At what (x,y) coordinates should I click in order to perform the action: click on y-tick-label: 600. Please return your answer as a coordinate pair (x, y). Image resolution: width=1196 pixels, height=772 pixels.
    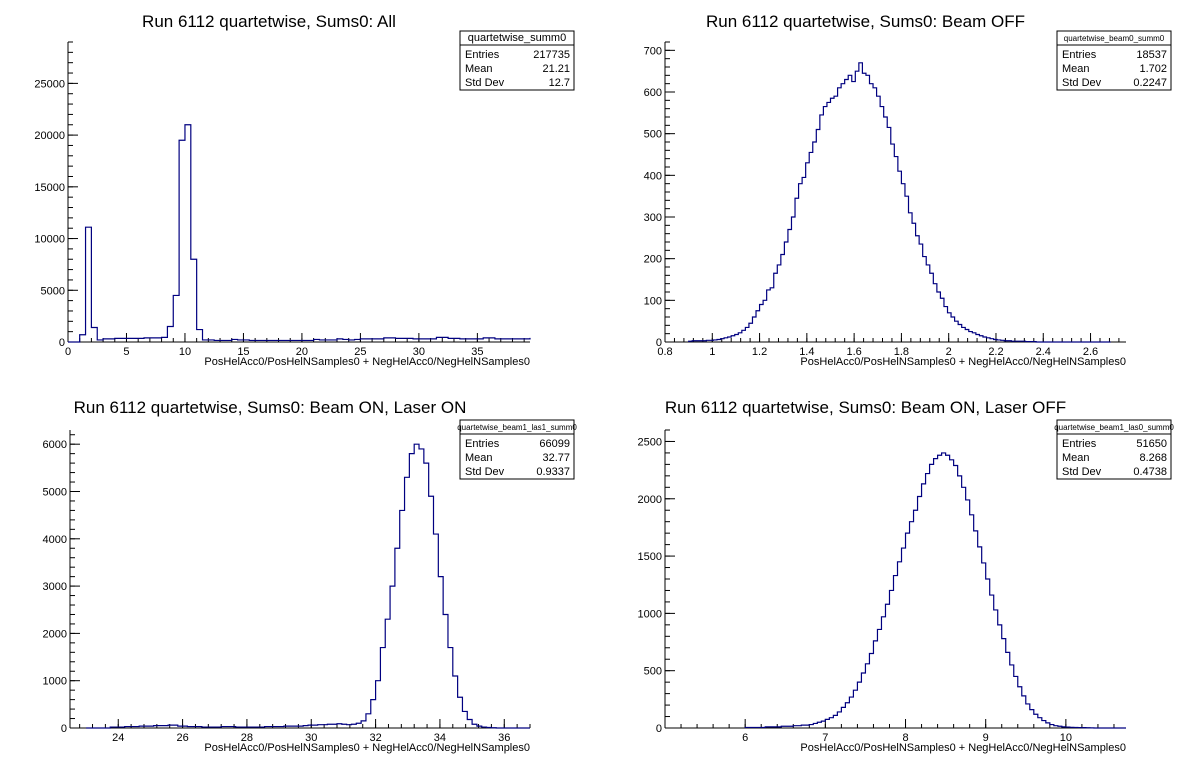
    Looking at the image, I should click on (653, 93).